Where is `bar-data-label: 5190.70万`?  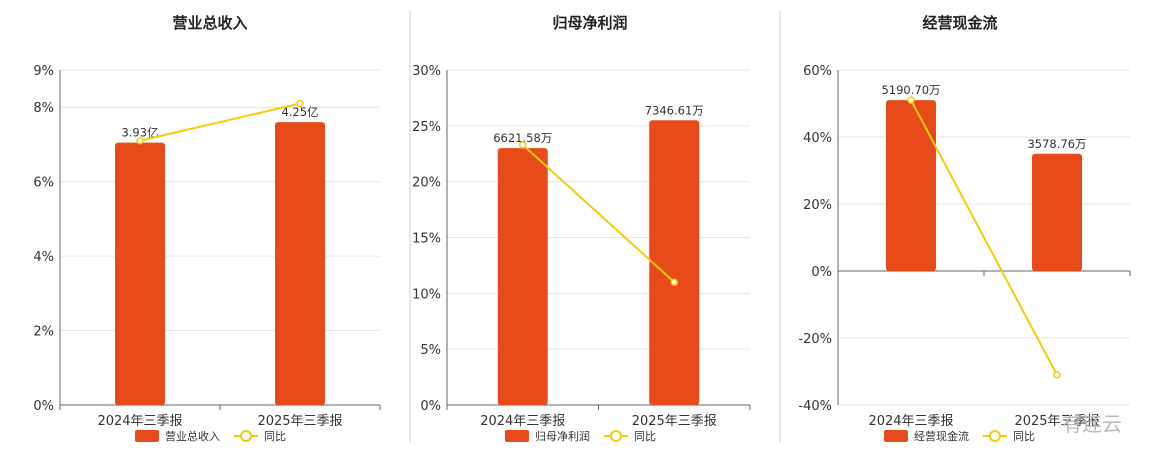
bar-data-label: 5190.70万 is located at coordinates (910, 90).